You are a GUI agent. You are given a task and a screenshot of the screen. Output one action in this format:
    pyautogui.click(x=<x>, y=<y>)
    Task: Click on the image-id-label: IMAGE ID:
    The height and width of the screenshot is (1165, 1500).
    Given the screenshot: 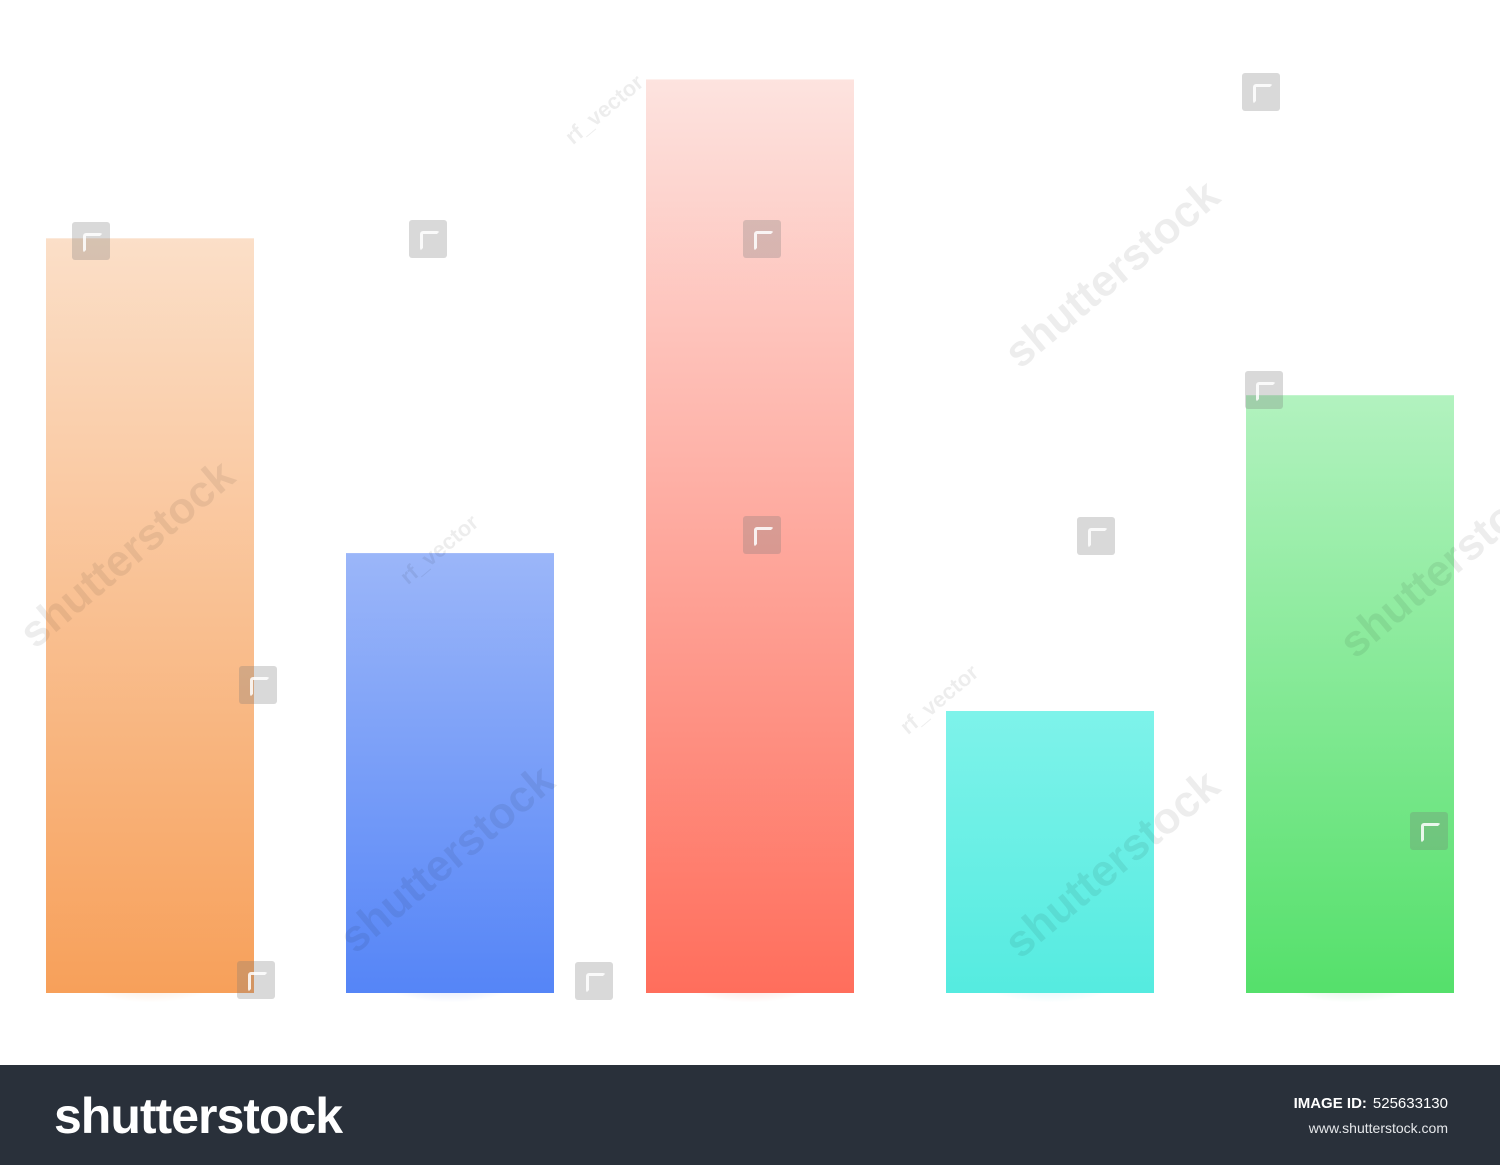 What is the action you would take?
    pyautogui.click(x=1330, y=1103)
    